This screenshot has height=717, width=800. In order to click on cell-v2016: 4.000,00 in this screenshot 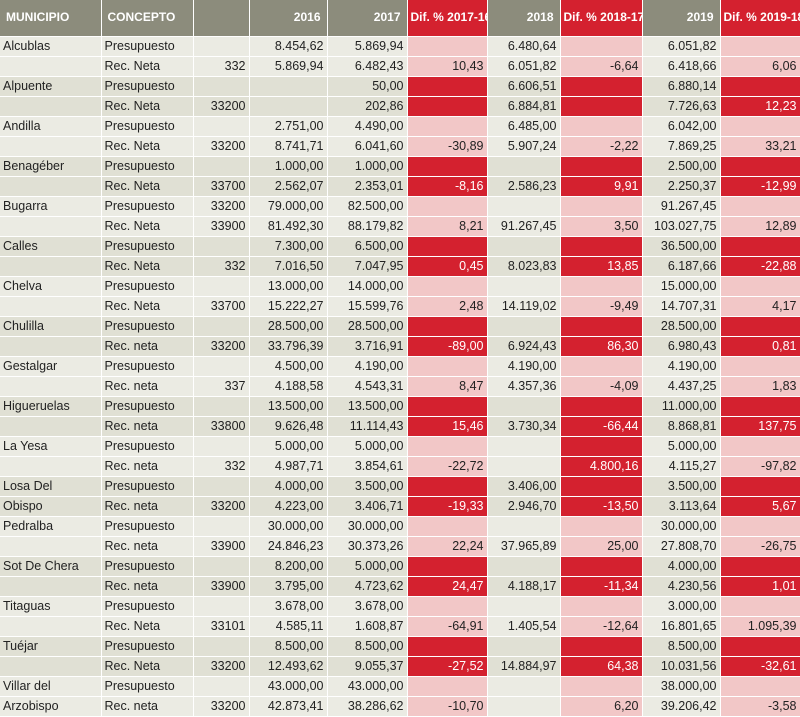, I will do `click(288, 486)`.